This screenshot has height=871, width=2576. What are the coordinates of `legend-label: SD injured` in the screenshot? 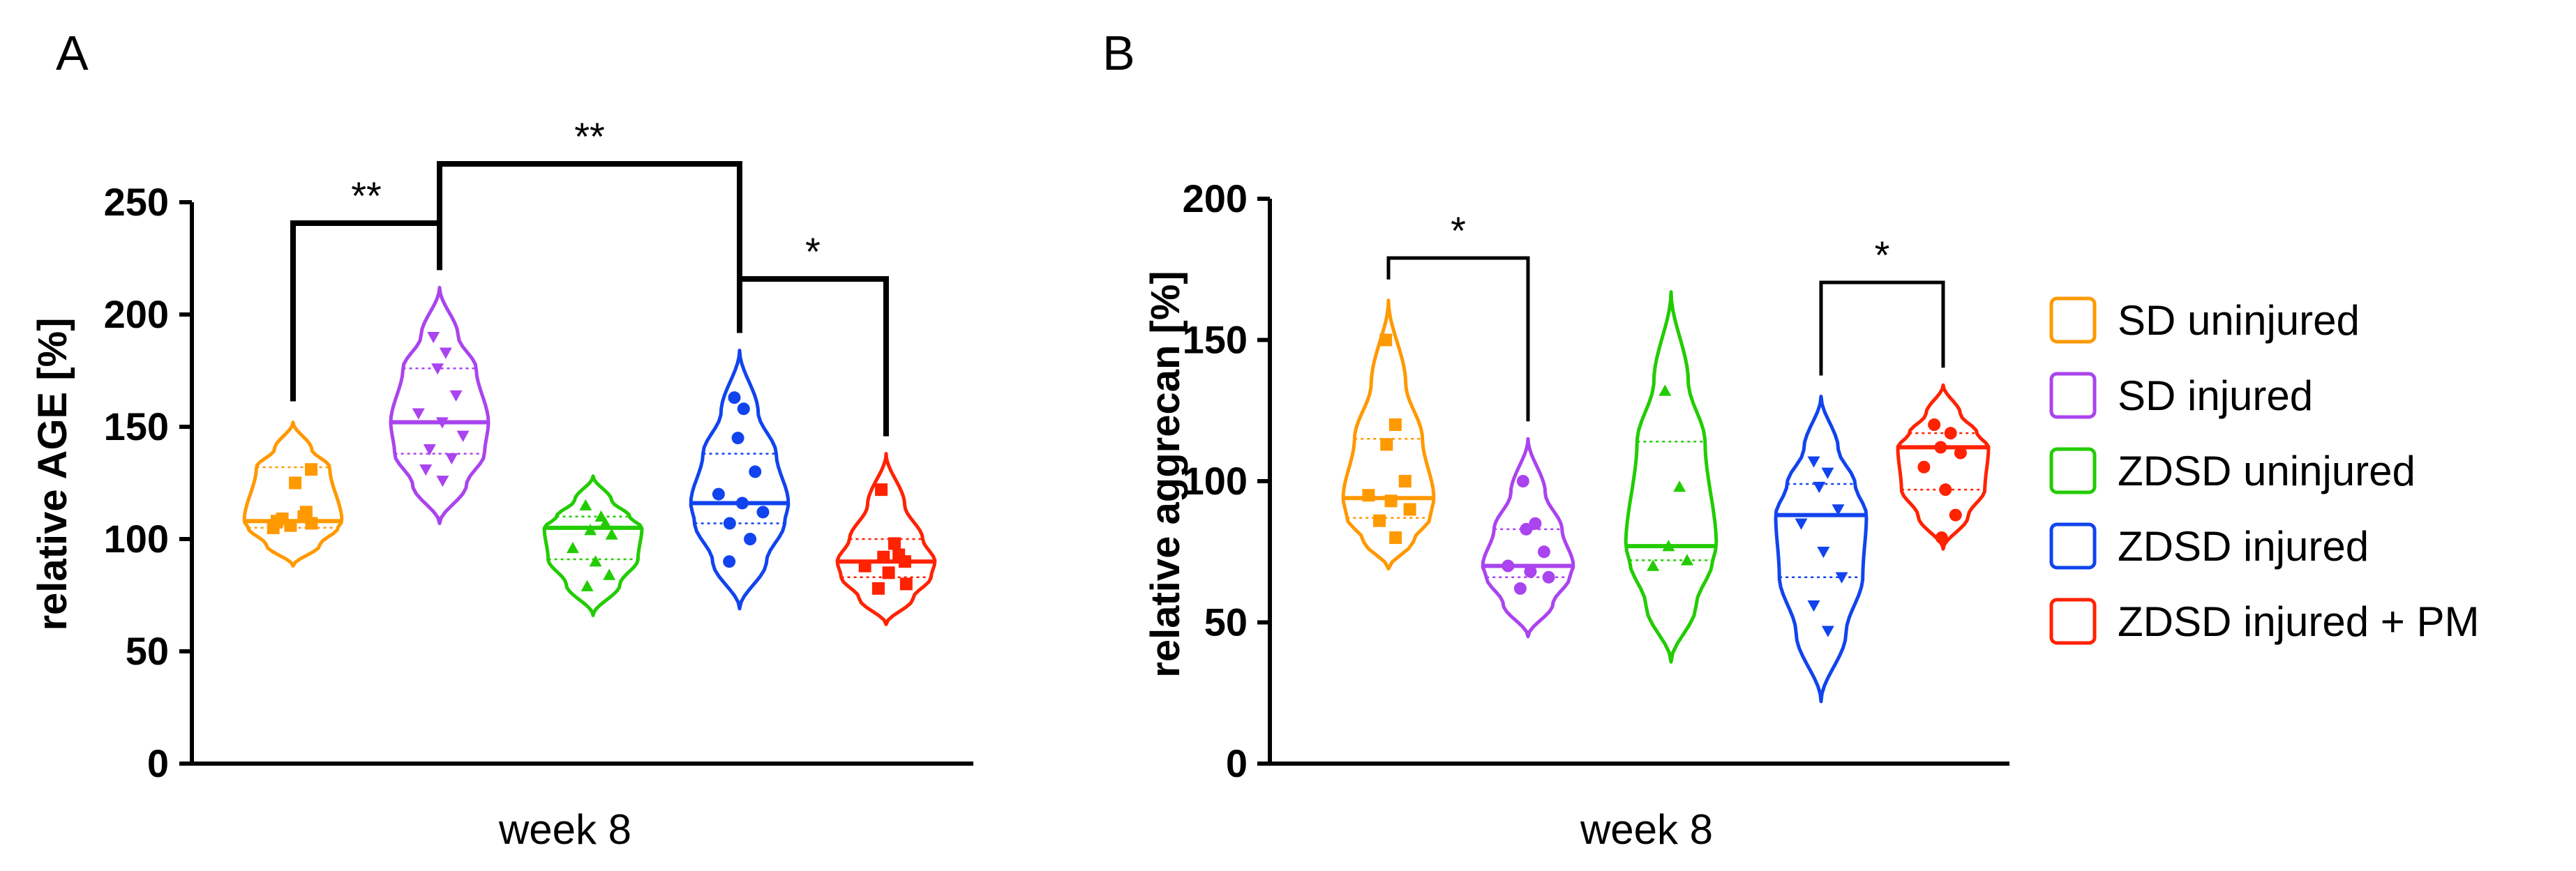 It's located at (2215, 396).